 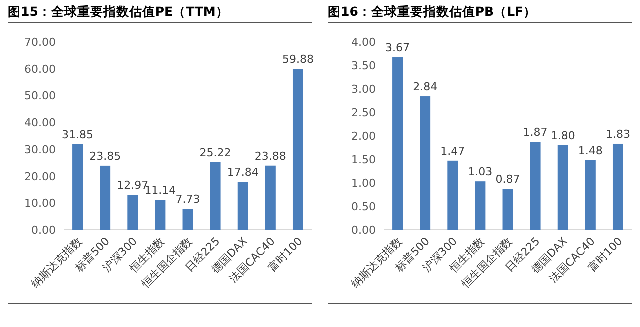 I want to click on data-label: 23.85, so click(x=106, y=156).